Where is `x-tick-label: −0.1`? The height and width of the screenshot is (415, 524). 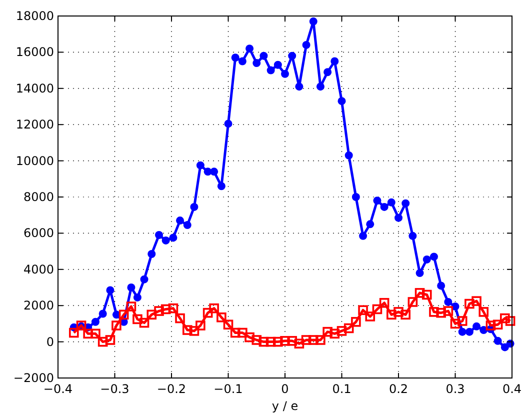
x-tick-label: −0.1 is located at coordinates (228, 389).